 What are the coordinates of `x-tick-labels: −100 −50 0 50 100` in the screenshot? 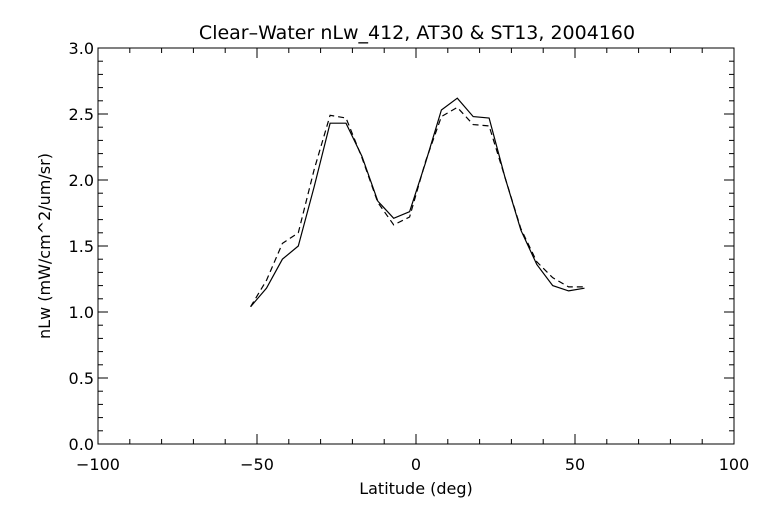 It's located at (412, 464).